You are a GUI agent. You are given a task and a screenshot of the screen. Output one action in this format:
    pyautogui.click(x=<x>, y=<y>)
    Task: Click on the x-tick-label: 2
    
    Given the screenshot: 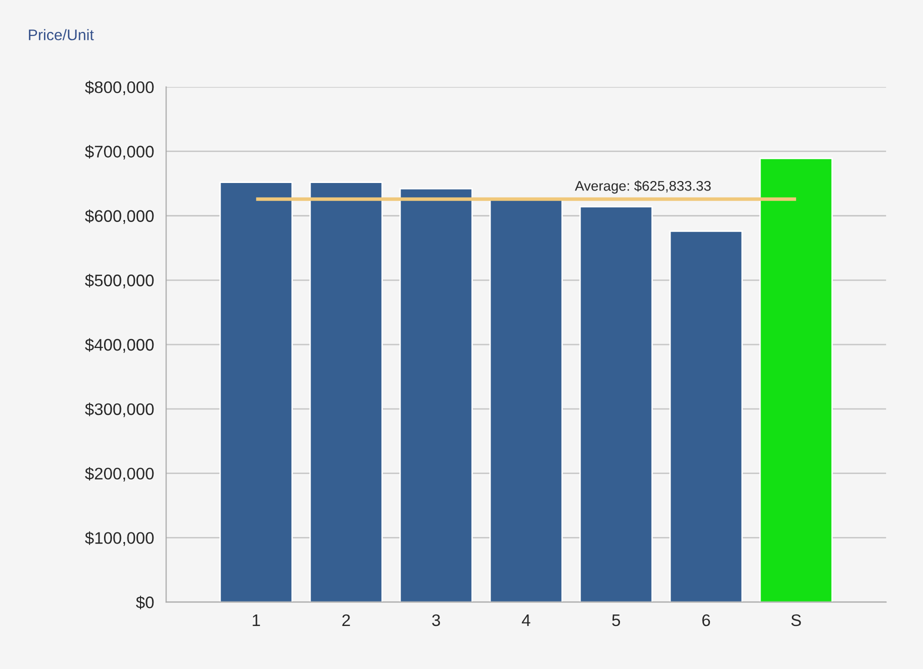 What is the action you would take?
    pyautogui.click(x=346, y=620)
    